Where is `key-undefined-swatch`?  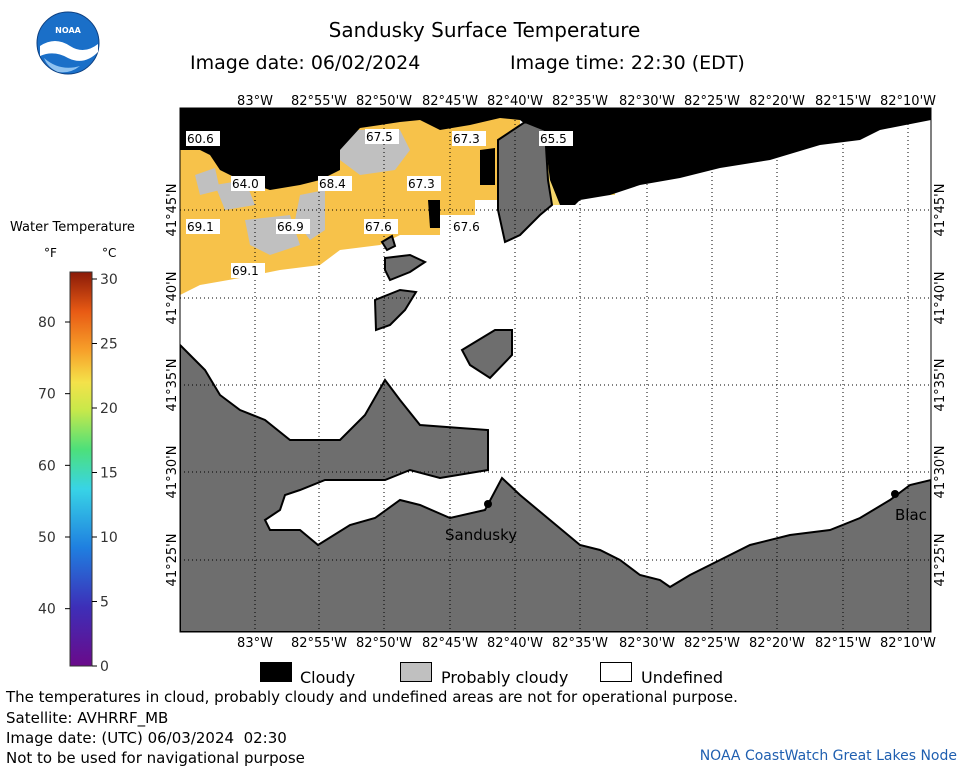
key-undefined-swatch is located at coordinates (616, 672).